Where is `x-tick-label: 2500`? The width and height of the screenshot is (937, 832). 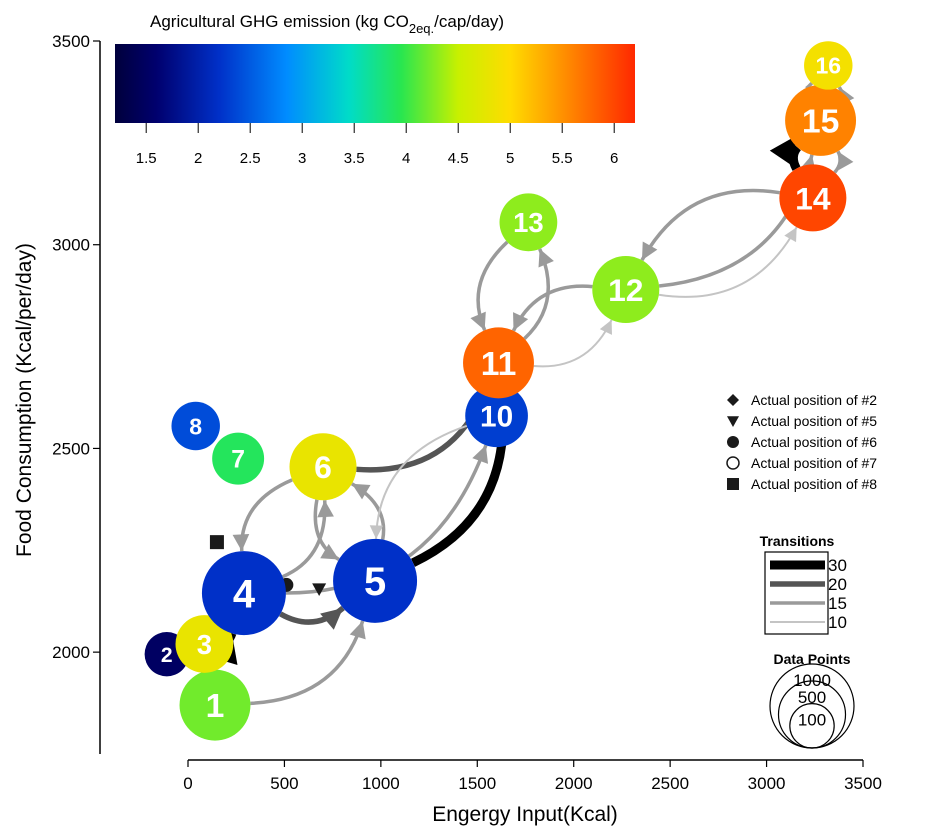 x-tick-label: 2500 is located at coordinates (670, 783).